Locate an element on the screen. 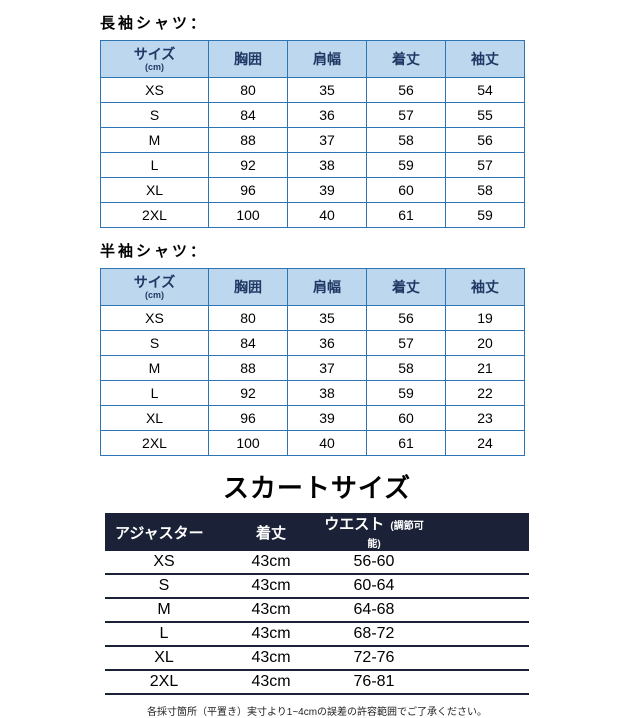  short-sleeve-title: 半袖シャツ： is located at coordinates (154, 251).